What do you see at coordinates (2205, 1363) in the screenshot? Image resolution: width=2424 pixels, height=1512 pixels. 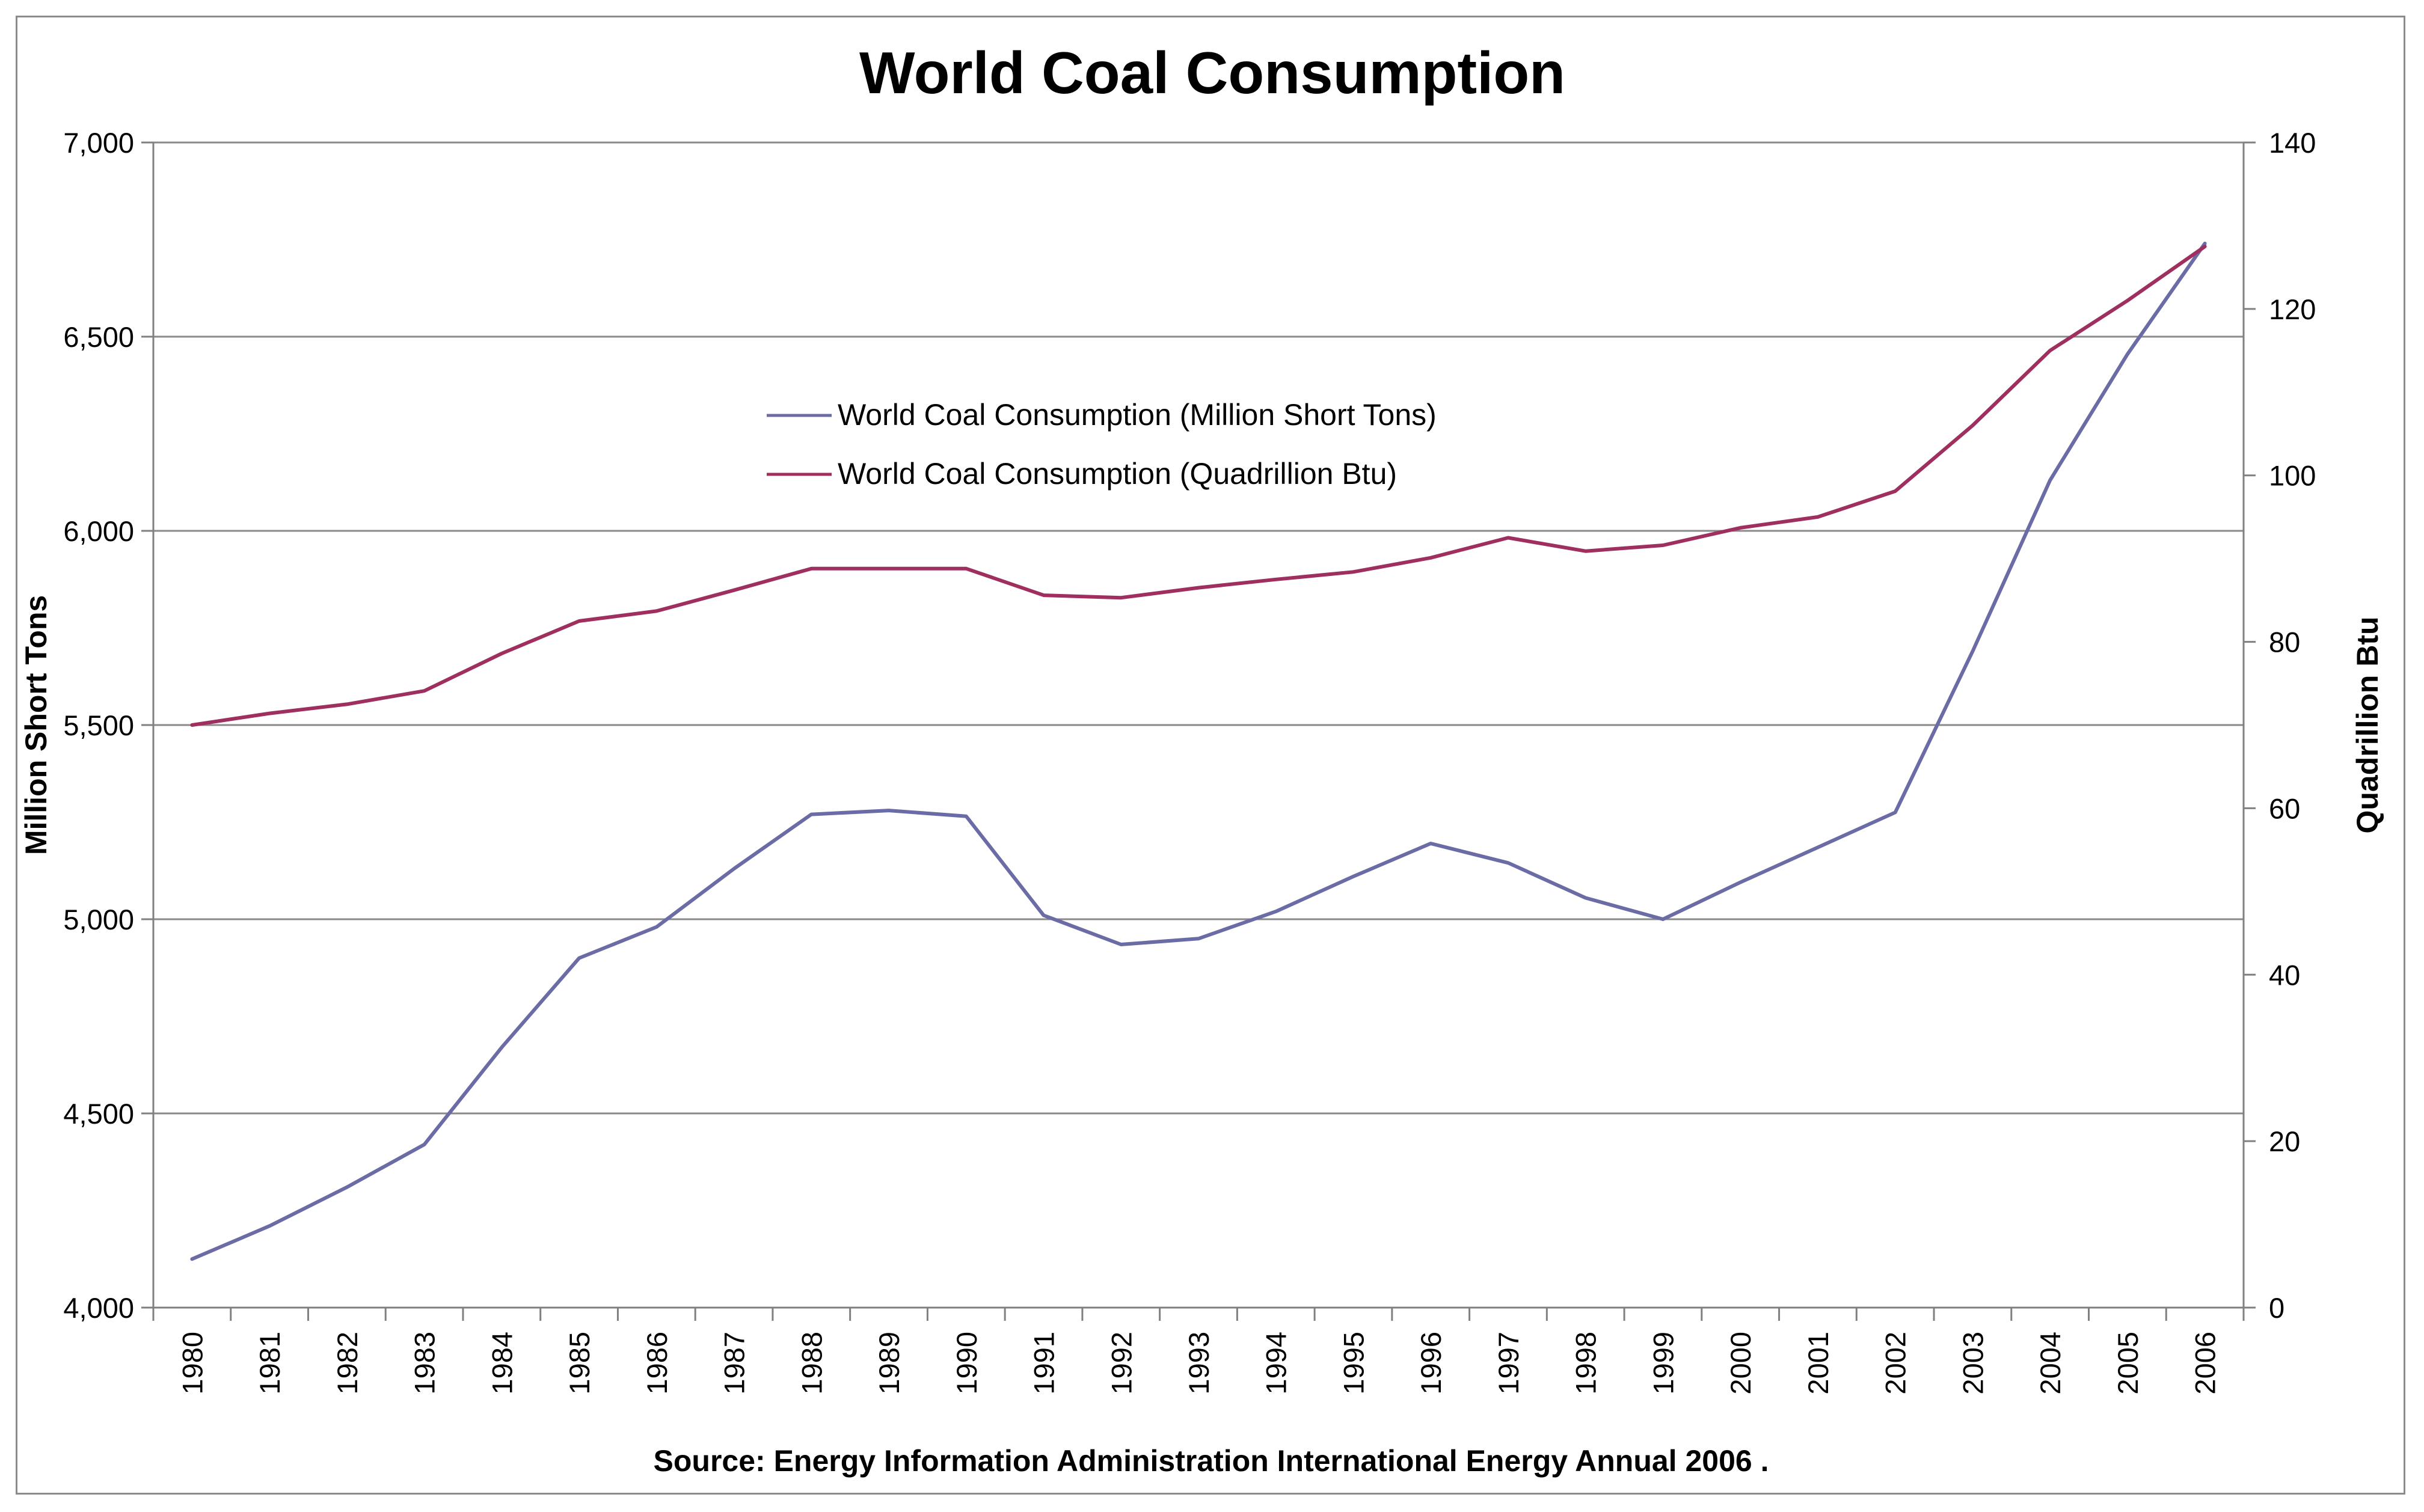 I see `x-tick-label: 2006` at bounding box center [2205, 1363].